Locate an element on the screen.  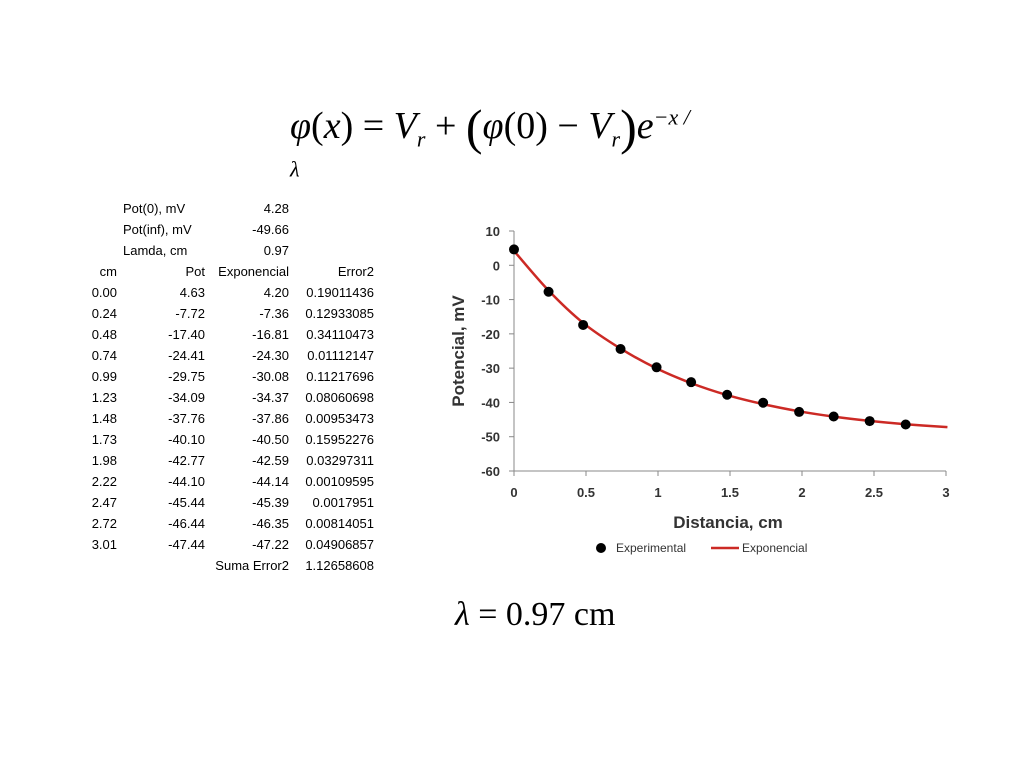
table-cell: 0.04906857 is located at coordinates (339, 544).